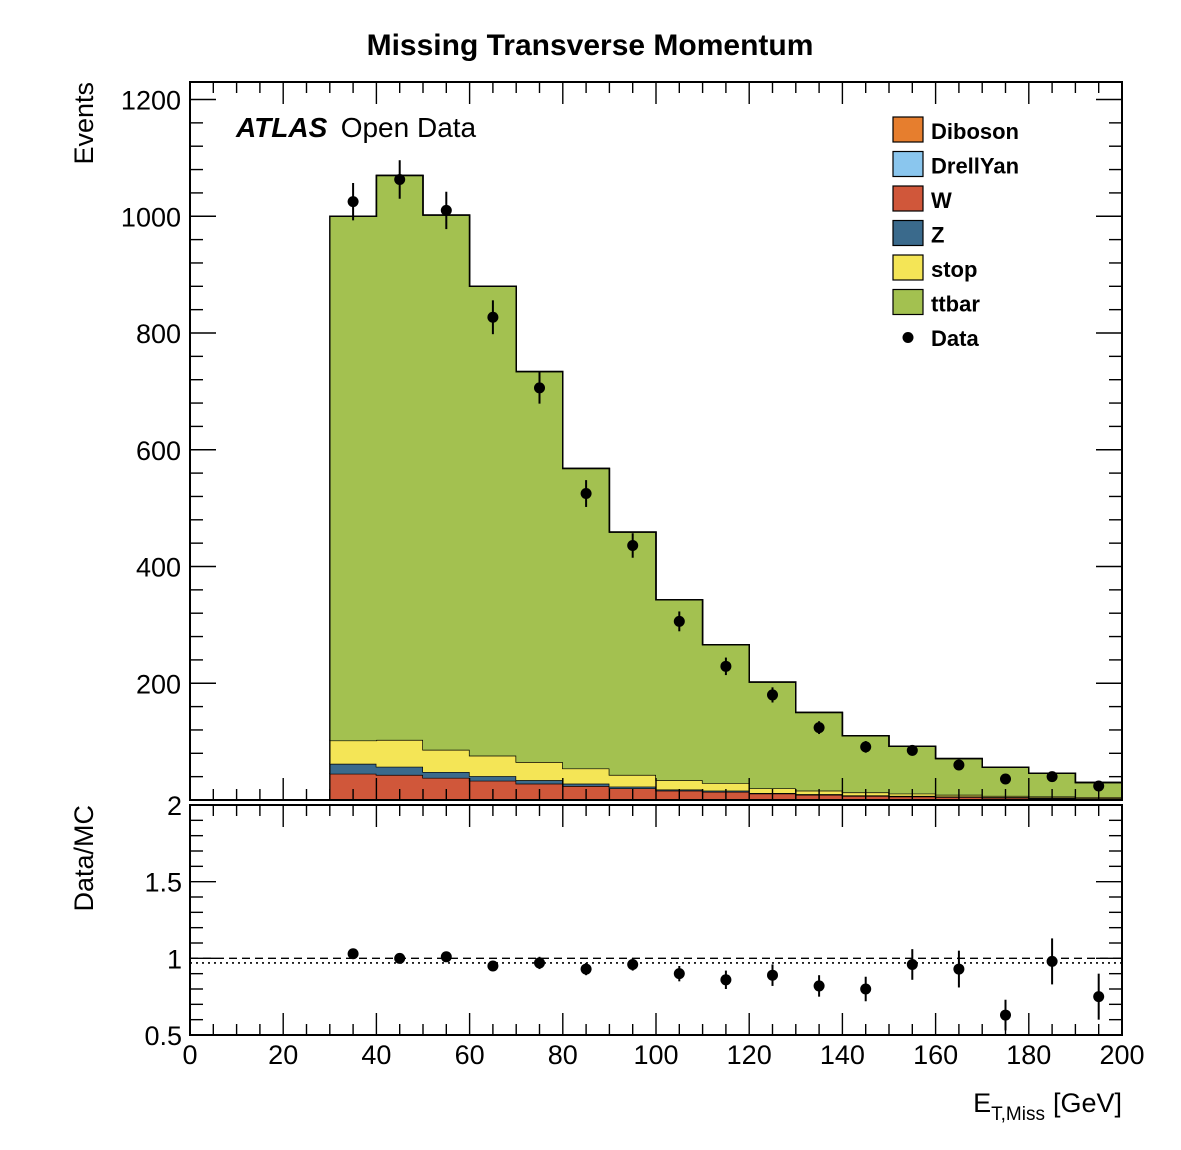  I want to click on y-tick-label: 200, so click(158, 684).